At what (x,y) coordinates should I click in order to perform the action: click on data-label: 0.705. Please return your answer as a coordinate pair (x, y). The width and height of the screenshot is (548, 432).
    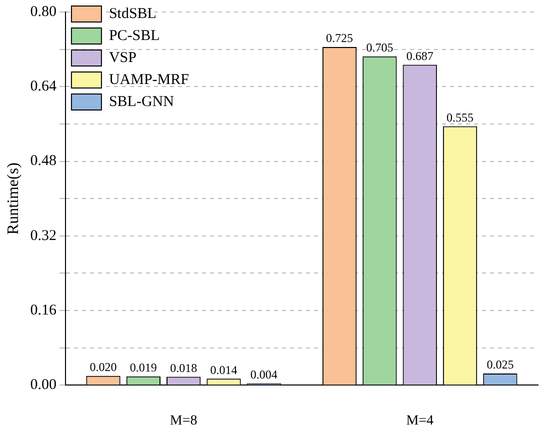
    Looking at the image, I should click on (380, 47).